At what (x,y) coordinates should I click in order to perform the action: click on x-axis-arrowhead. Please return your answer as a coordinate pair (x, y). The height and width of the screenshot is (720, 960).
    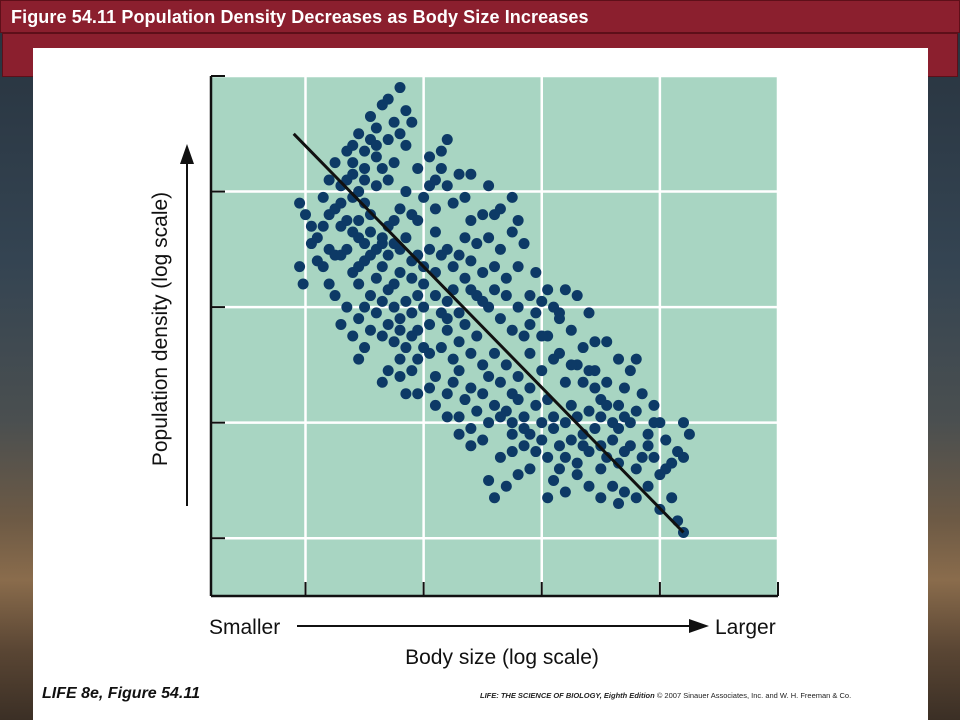
    Looking at the image, I should click on (699, 626).